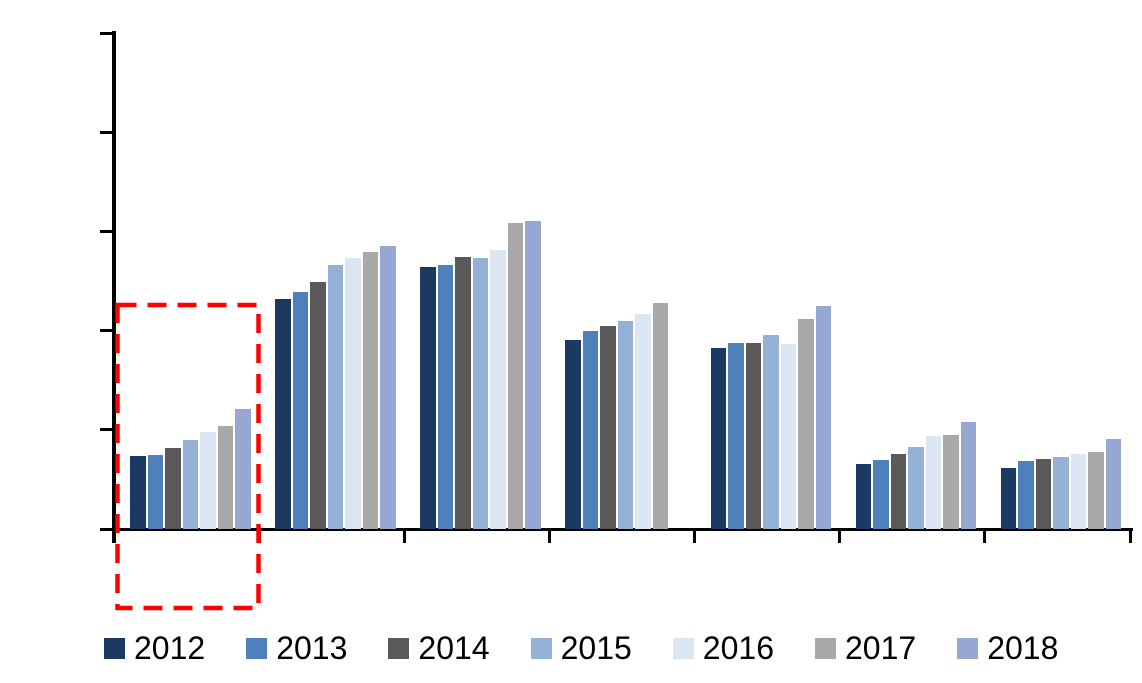 Image resolution: width=1142 pixels, height=683 pixels. Describe the element at coordinates (881, 648) in the screenshot. I see `legend-label-2017: 2017` at that location.